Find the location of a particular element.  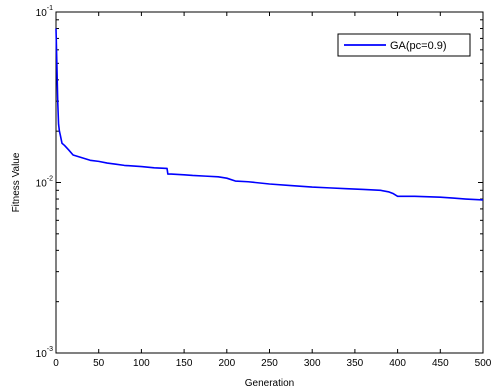

y-tick-exponent: -1 is located at coordinates (50, 8).